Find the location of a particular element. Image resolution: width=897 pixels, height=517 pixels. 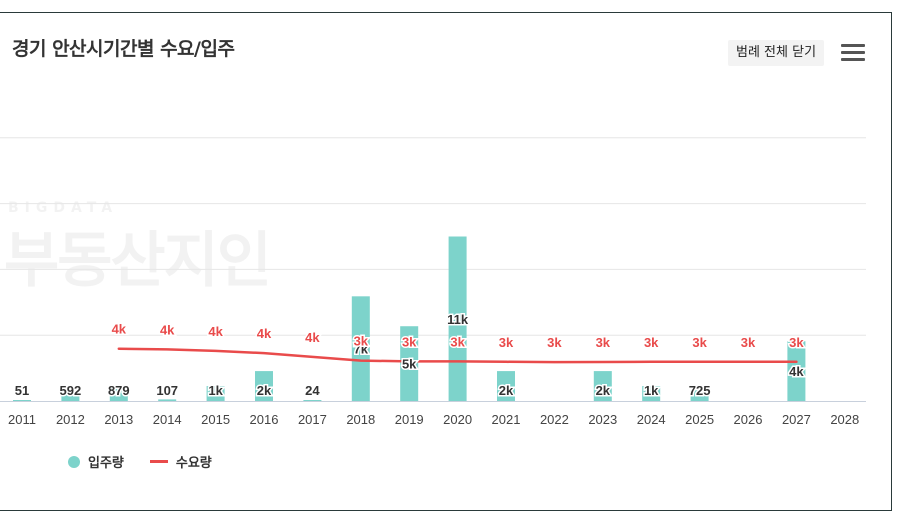

demand-label-2019: 3k is located at coordinates (409, 341).